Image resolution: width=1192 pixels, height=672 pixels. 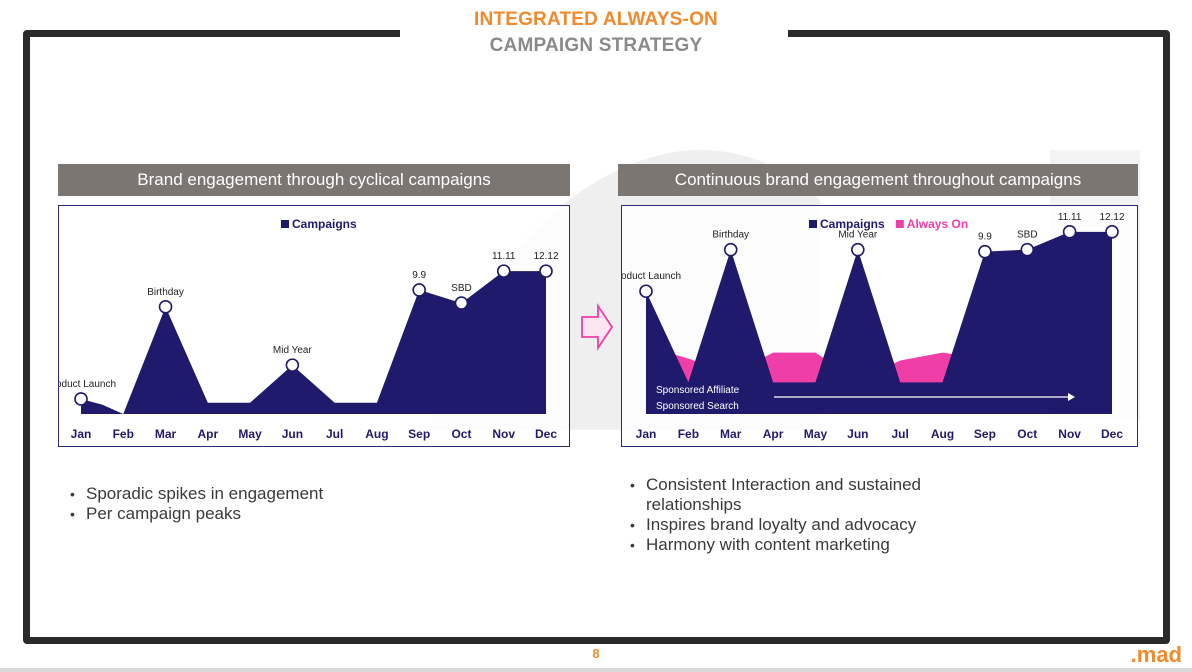 What do you see at coordinates (937, 224) in the screenshot?
I see `legend-label: Always On` at bounding box center [937, 224].